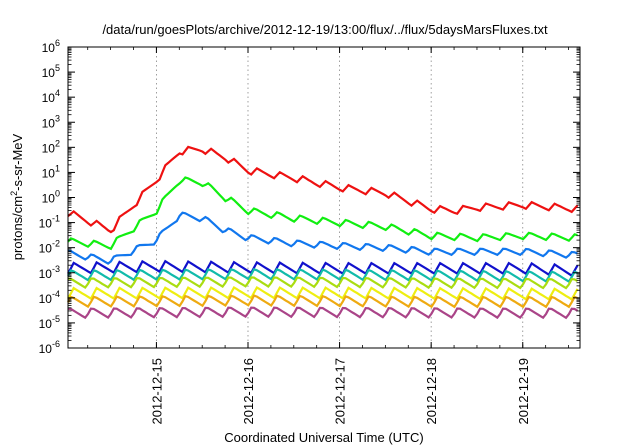 The image size is (640, 448). I want to click on y-axis-label-unit: protons/cm, so click(17, 228).